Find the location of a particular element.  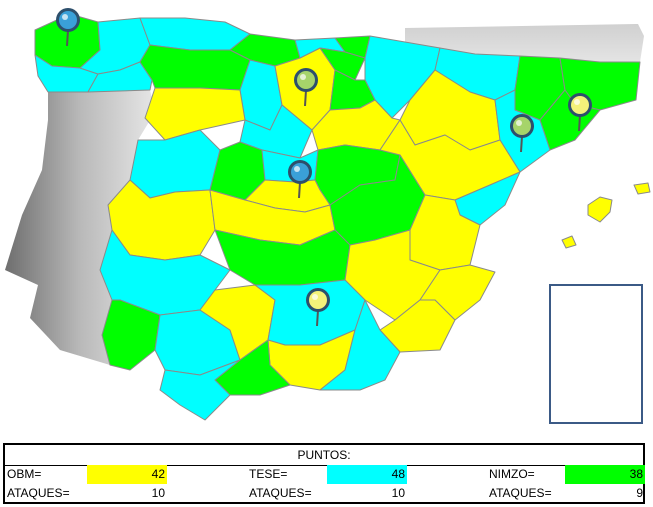

points-row: OBM= 42 TESE= 48 NIMZO= 38 is located at coordinates (325, 474).